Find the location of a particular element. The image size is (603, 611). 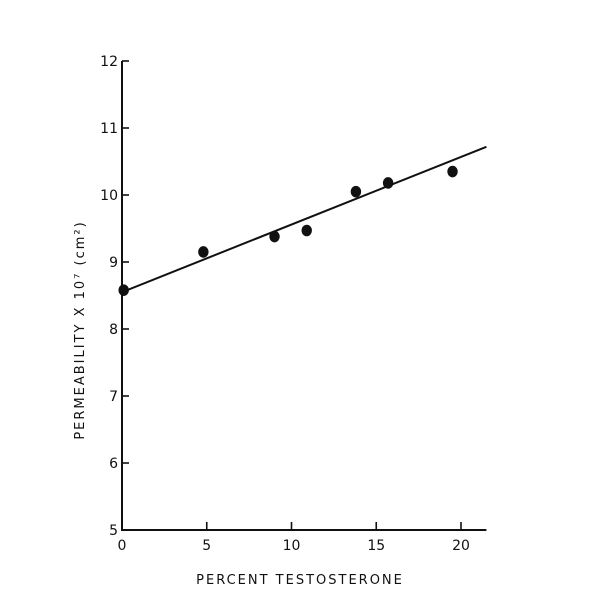

x-axis-title: PERCENT TESTOSTERONE is located at coordinates (300, 580).